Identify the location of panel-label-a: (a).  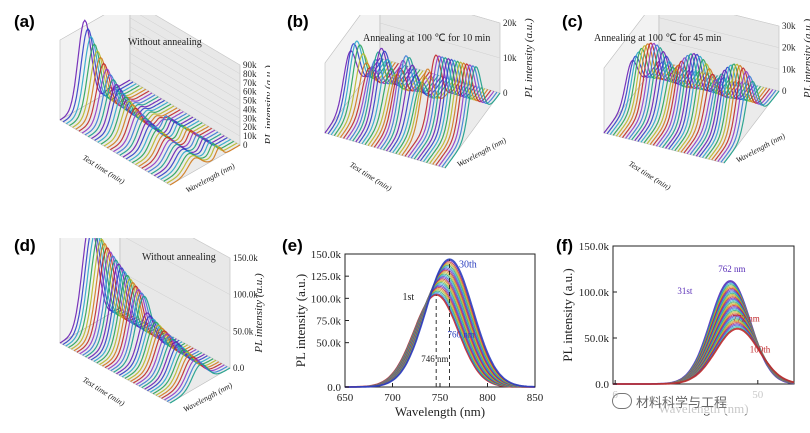
(24, 21).